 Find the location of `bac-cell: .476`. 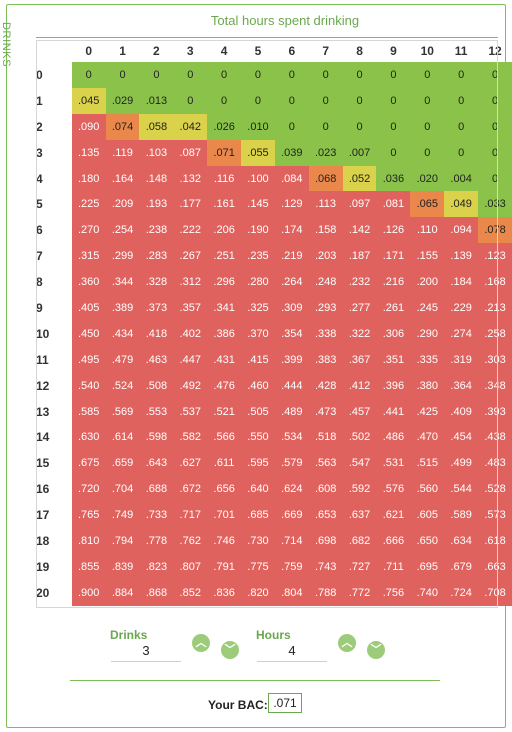

bac-cell: .476 is located at coordinates (224, 385).